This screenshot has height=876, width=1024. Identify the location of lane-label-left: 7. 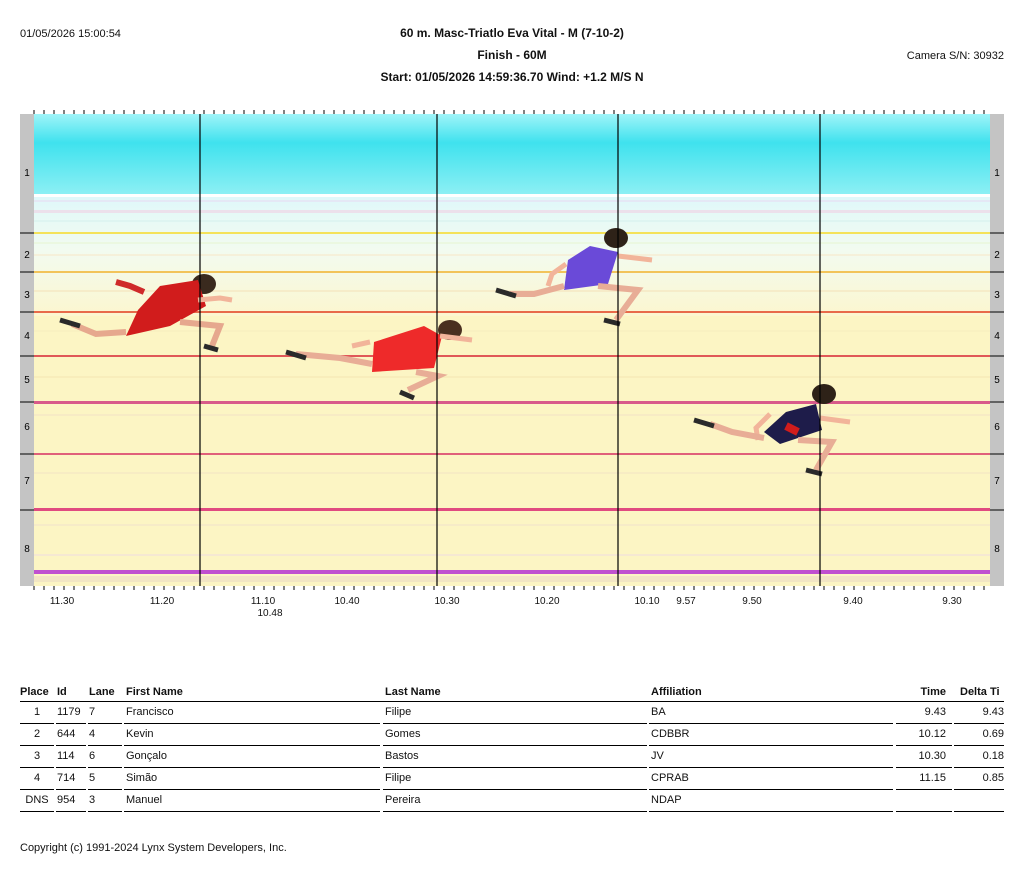
(27, 481).